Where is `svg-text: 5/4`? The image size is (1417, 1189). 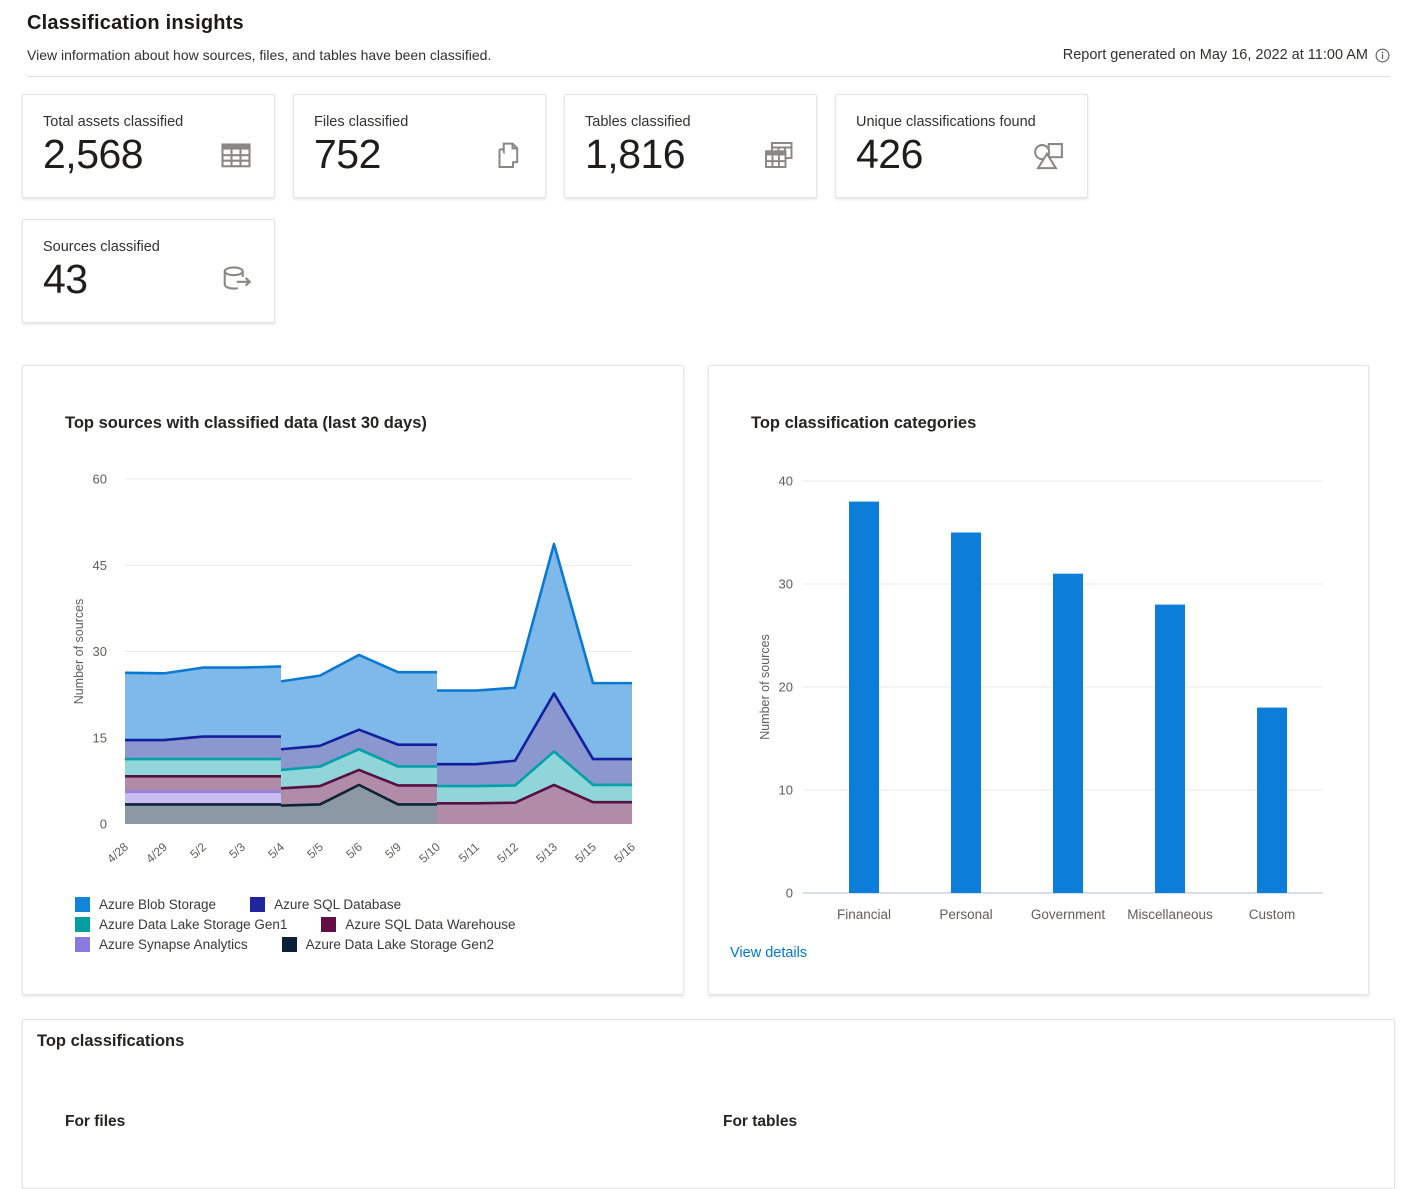 svg-text: 5/4 is located at coordinates (276, 851).